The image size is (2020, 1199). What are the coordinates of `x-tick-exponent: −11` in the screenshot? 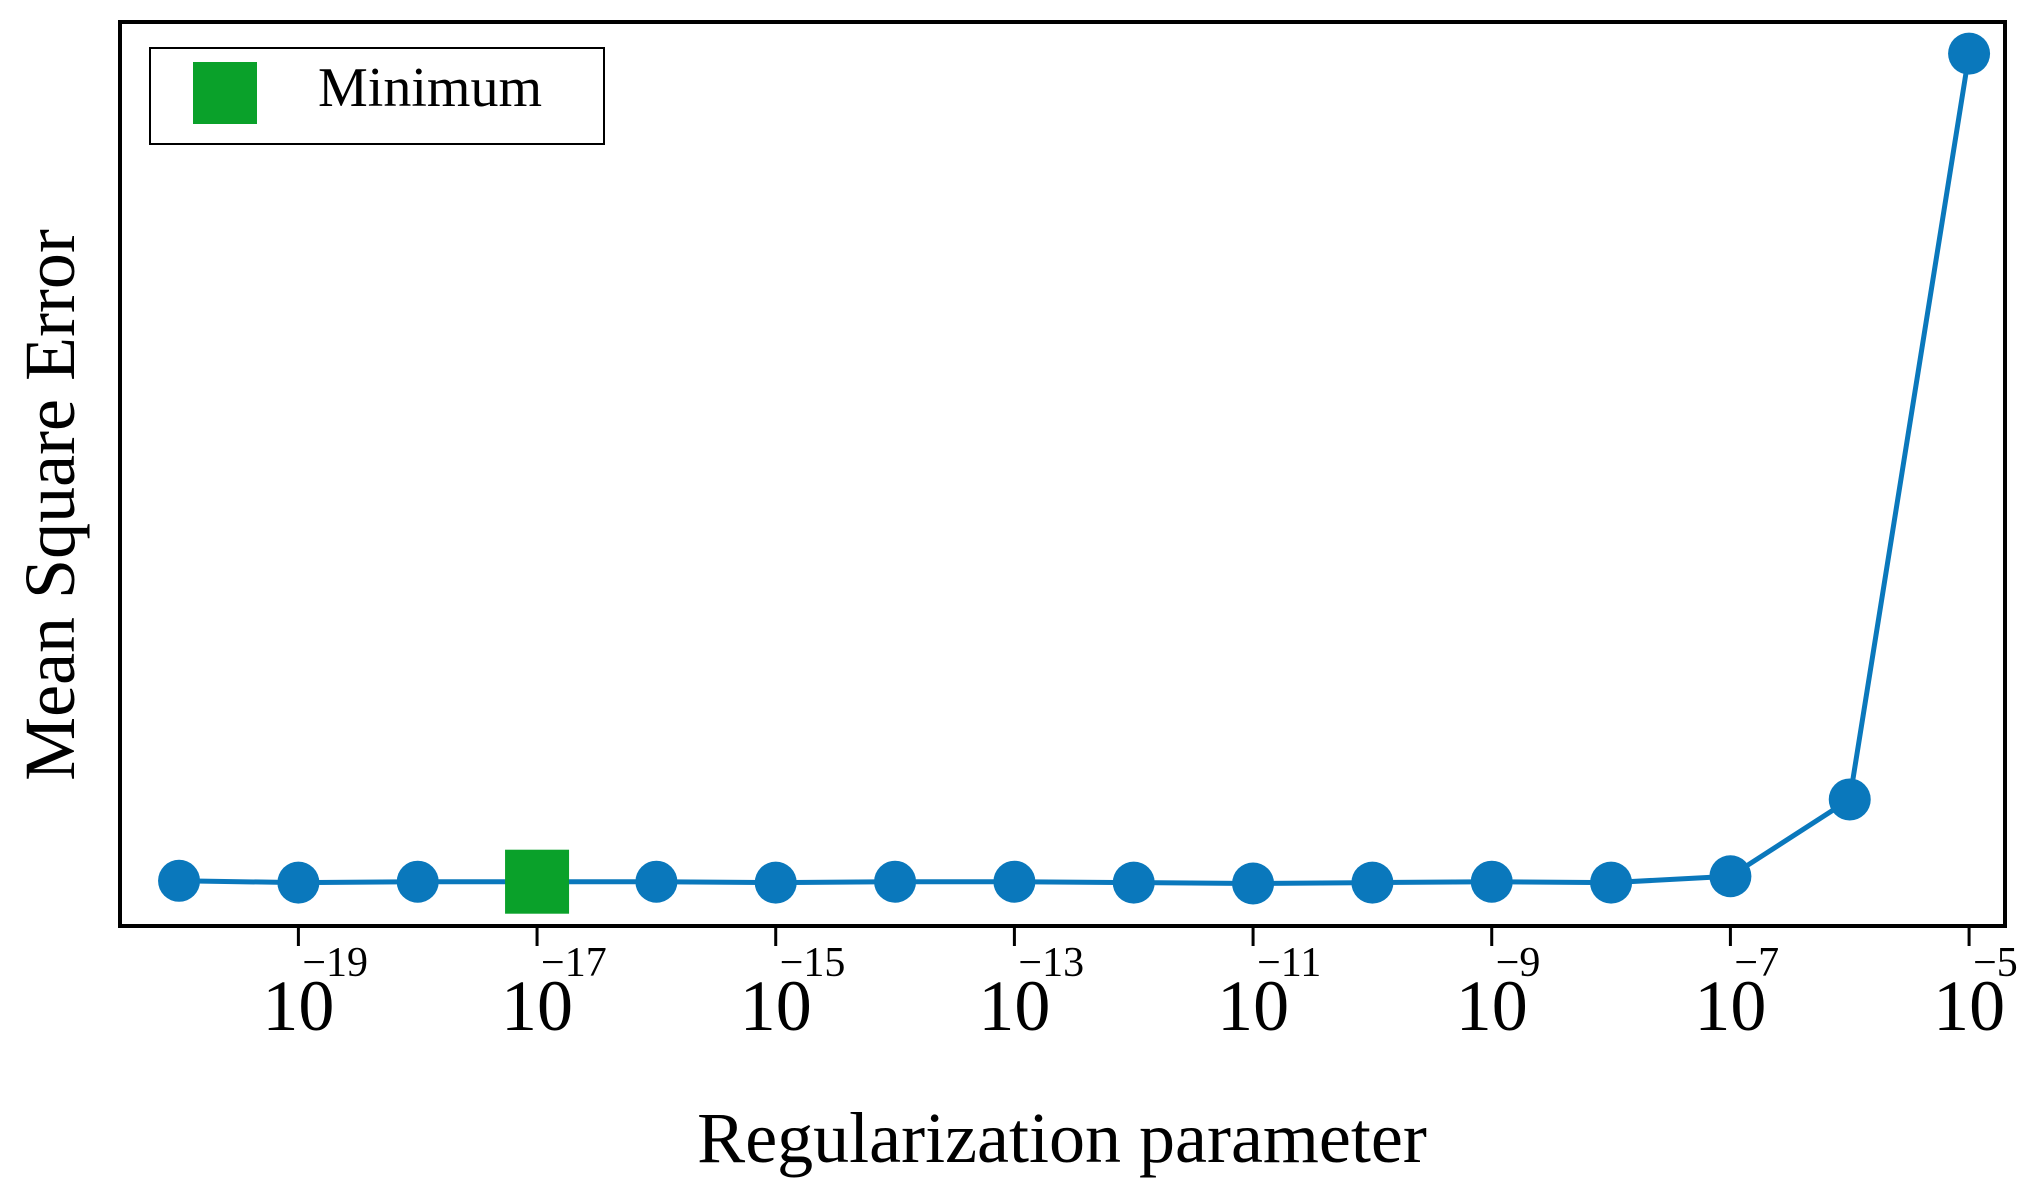 It's located at (1289, 963).